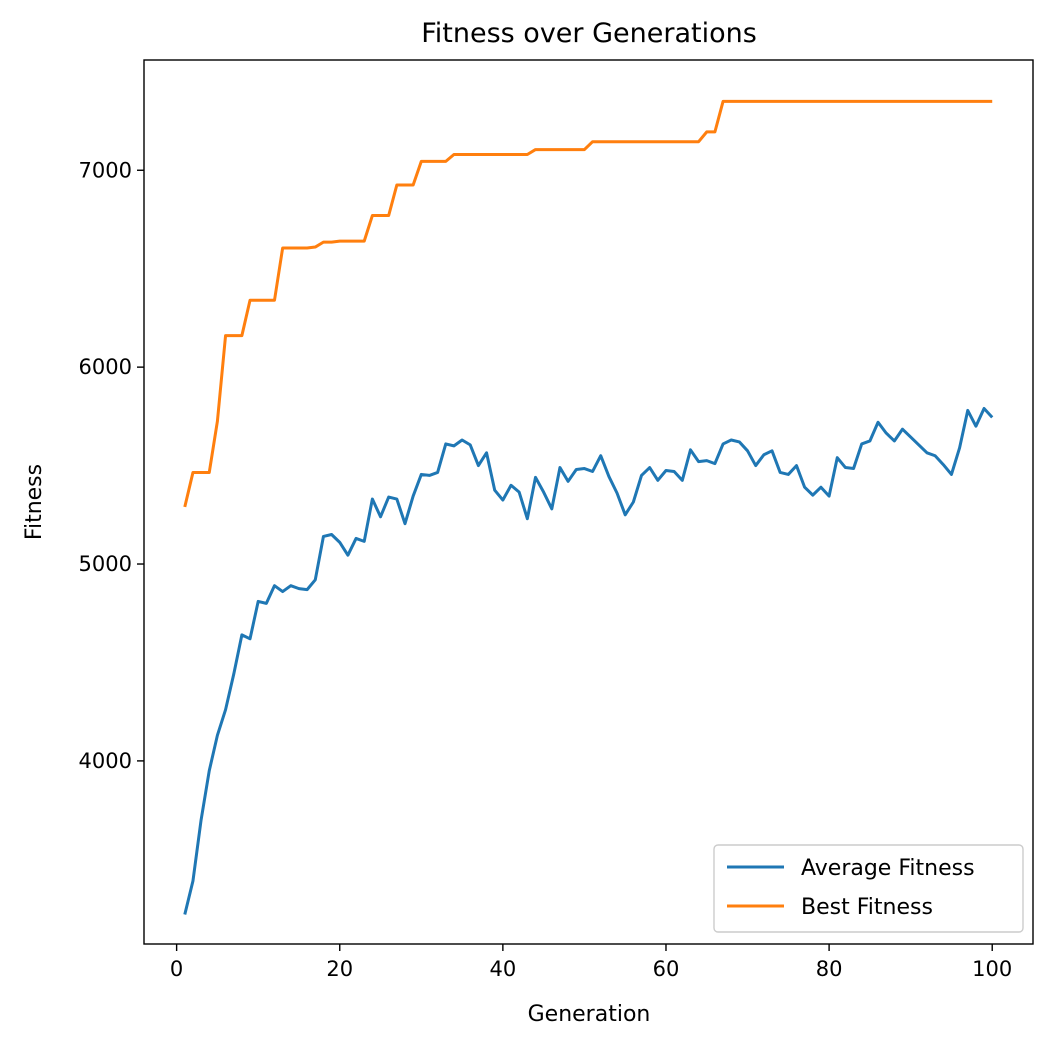 Image resolution: width=1054 pixels, height=1046 pixels. I want to click on x-tick-label: 80, so click(829, 969).